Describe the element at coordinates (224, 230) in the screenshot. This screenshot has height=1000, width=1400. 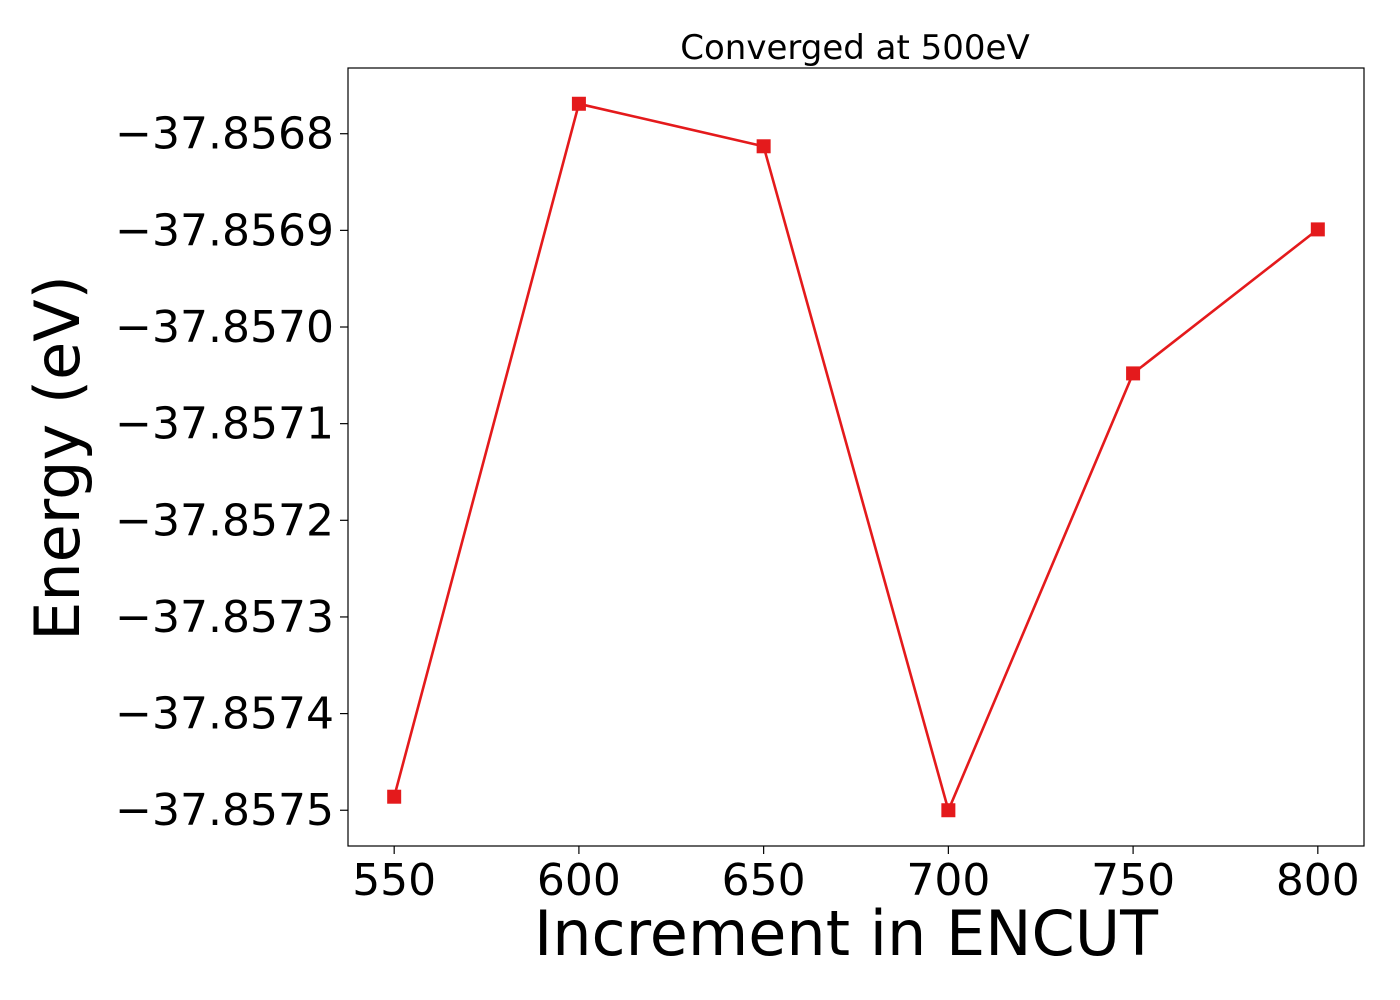
I see `y-tick-label: −37.8569` at that location.